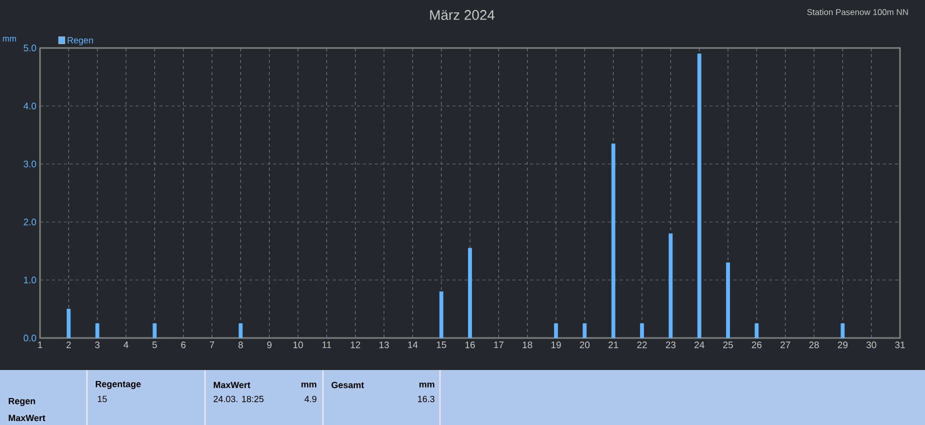 This screenshot has height=425, width=925. I want to click on x-tick-label: 17, so click(499, 345).